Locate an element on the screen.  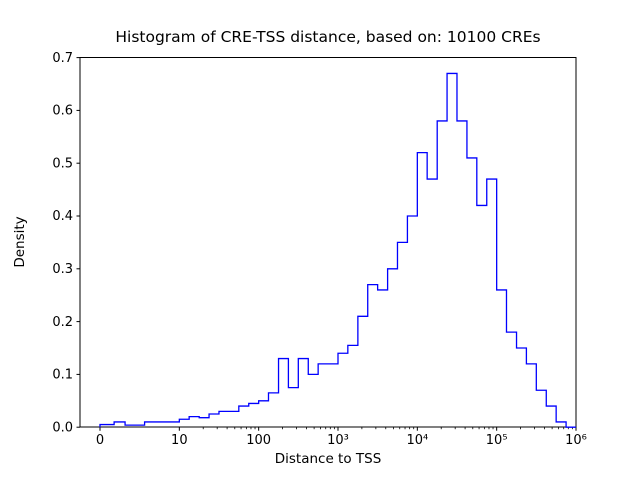
y-tick-label: 0.7 is located at coordinates (62, 58).